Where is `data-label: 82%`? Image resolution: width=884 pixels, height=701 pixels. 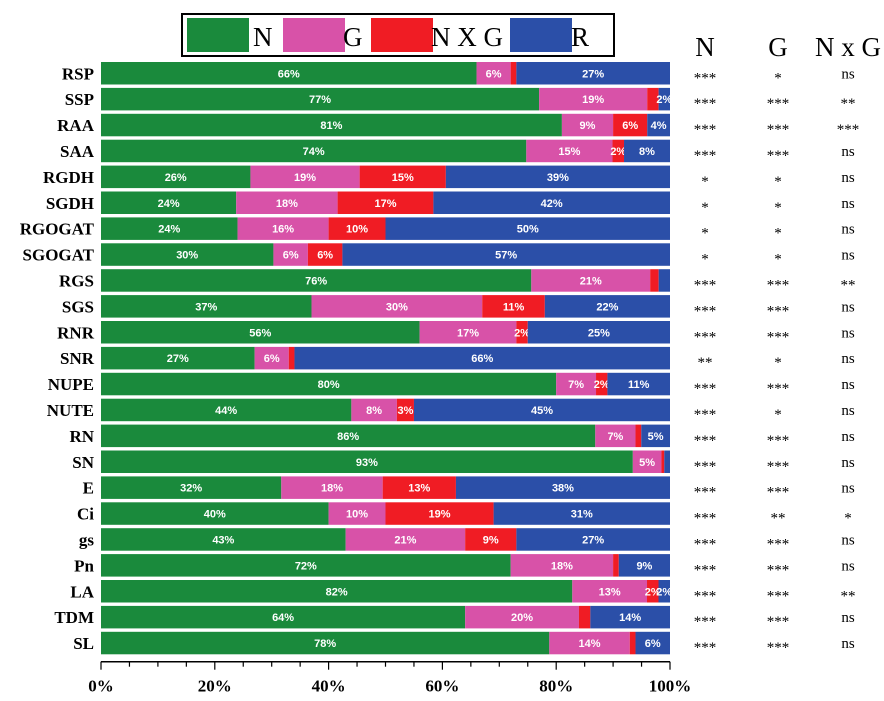
data-label: 82% is located at coordinates (337, 592).